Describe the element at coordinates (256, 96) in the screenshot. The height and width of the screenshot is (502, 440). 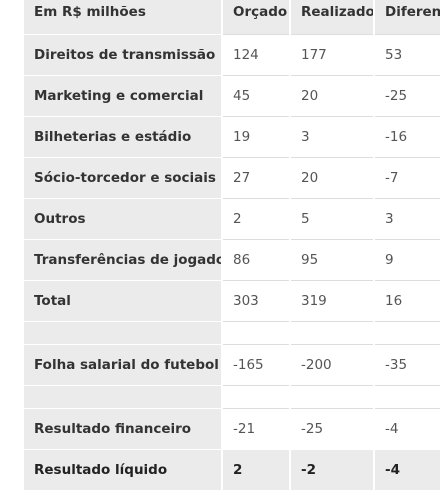
I see `cell: 45` at that location.